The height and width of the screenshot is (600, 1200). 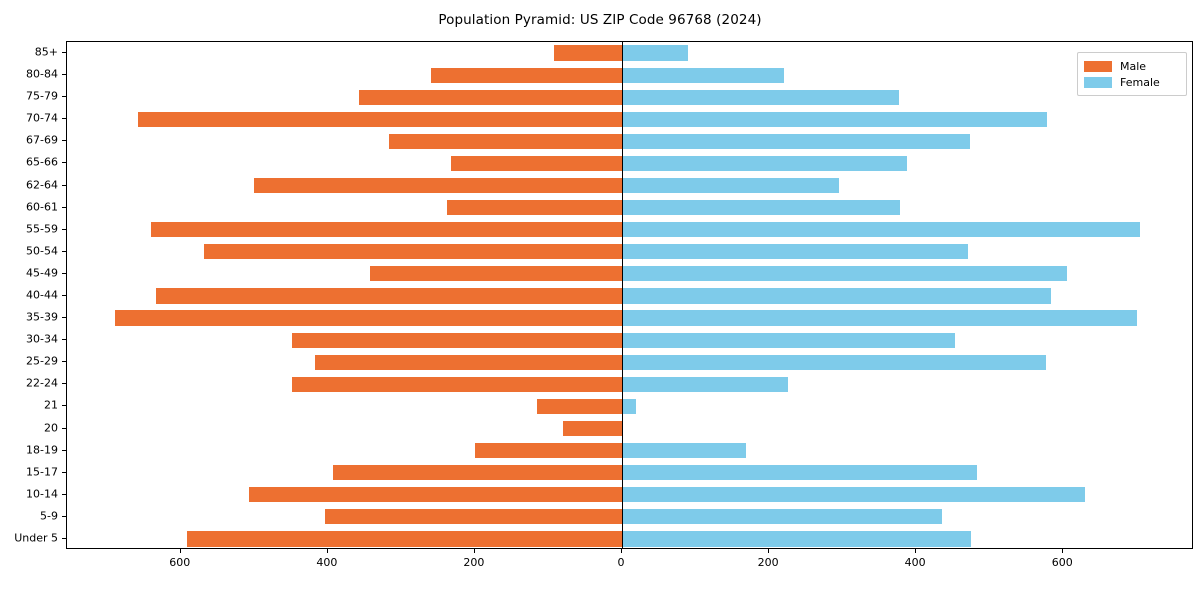 I want to click on y-tick-label-60-61: 60-61, so click(x=42, y=207).